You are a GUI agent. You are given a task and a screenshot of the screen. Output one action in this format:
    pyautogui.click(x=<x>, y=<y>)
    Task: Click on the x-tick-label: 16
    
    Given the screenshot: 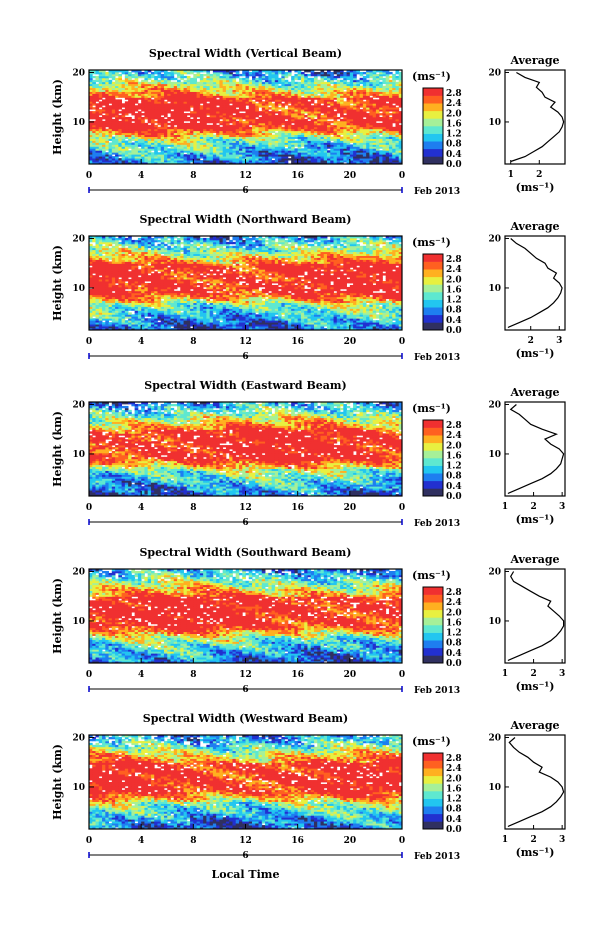 What is the action you would take?
    pyautogui.click(x=297, y=675)
    